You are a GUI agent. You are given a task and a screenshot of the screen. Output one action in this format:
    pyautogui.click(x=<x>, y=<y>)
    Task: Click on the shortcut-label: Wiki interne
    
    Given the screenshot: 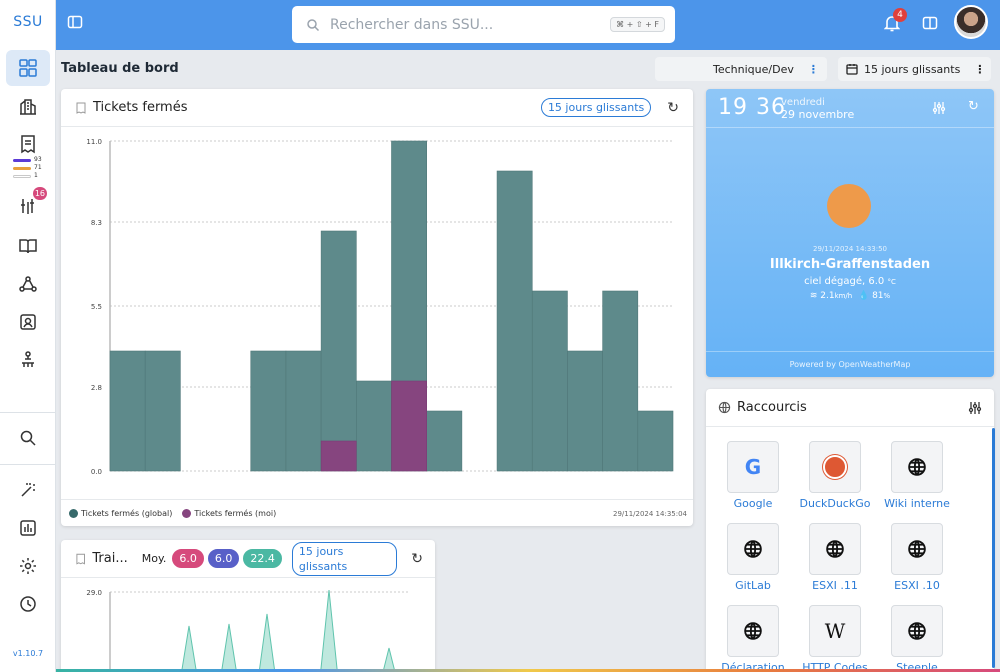 What is the action you would take?
    pyautogui.click(x=917, y=503)
    